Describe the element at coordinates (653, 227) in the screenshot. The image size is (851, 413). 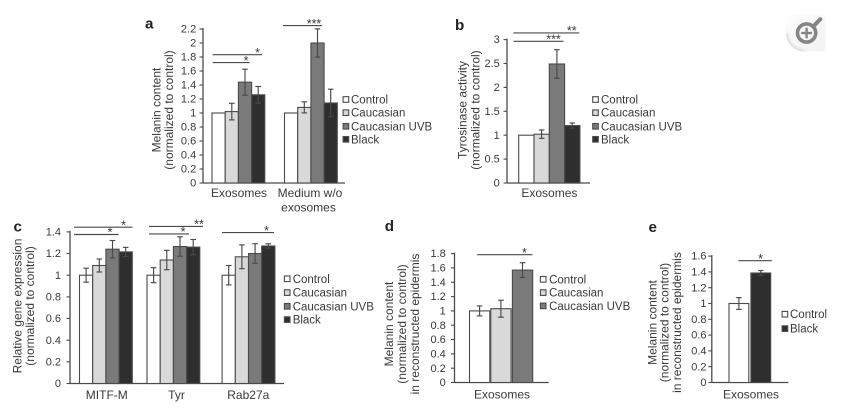
I see `svg-text: e` at that location.